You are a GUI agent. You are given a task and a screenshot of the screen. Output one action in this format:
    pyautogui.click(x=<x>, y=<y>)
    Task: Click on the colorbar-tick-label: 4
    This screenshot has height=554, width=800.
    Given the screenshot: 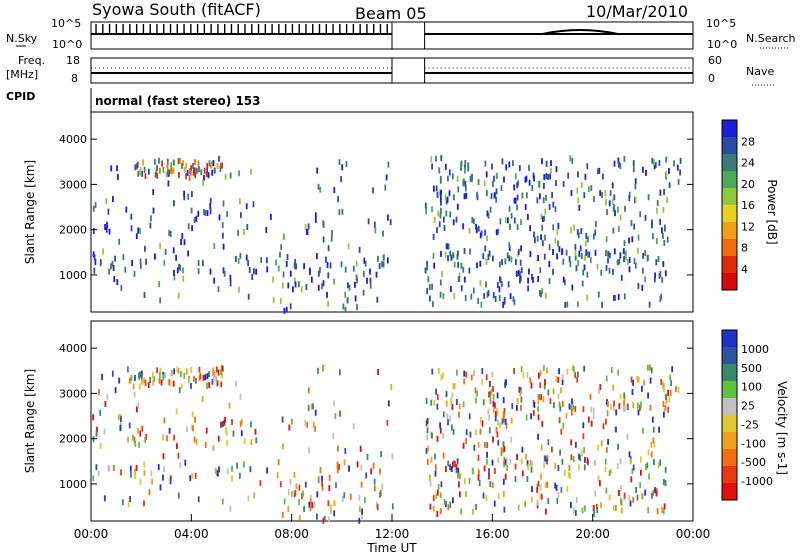 What is the action you would take?
    pyautogui.click(x=744, y=269)
    